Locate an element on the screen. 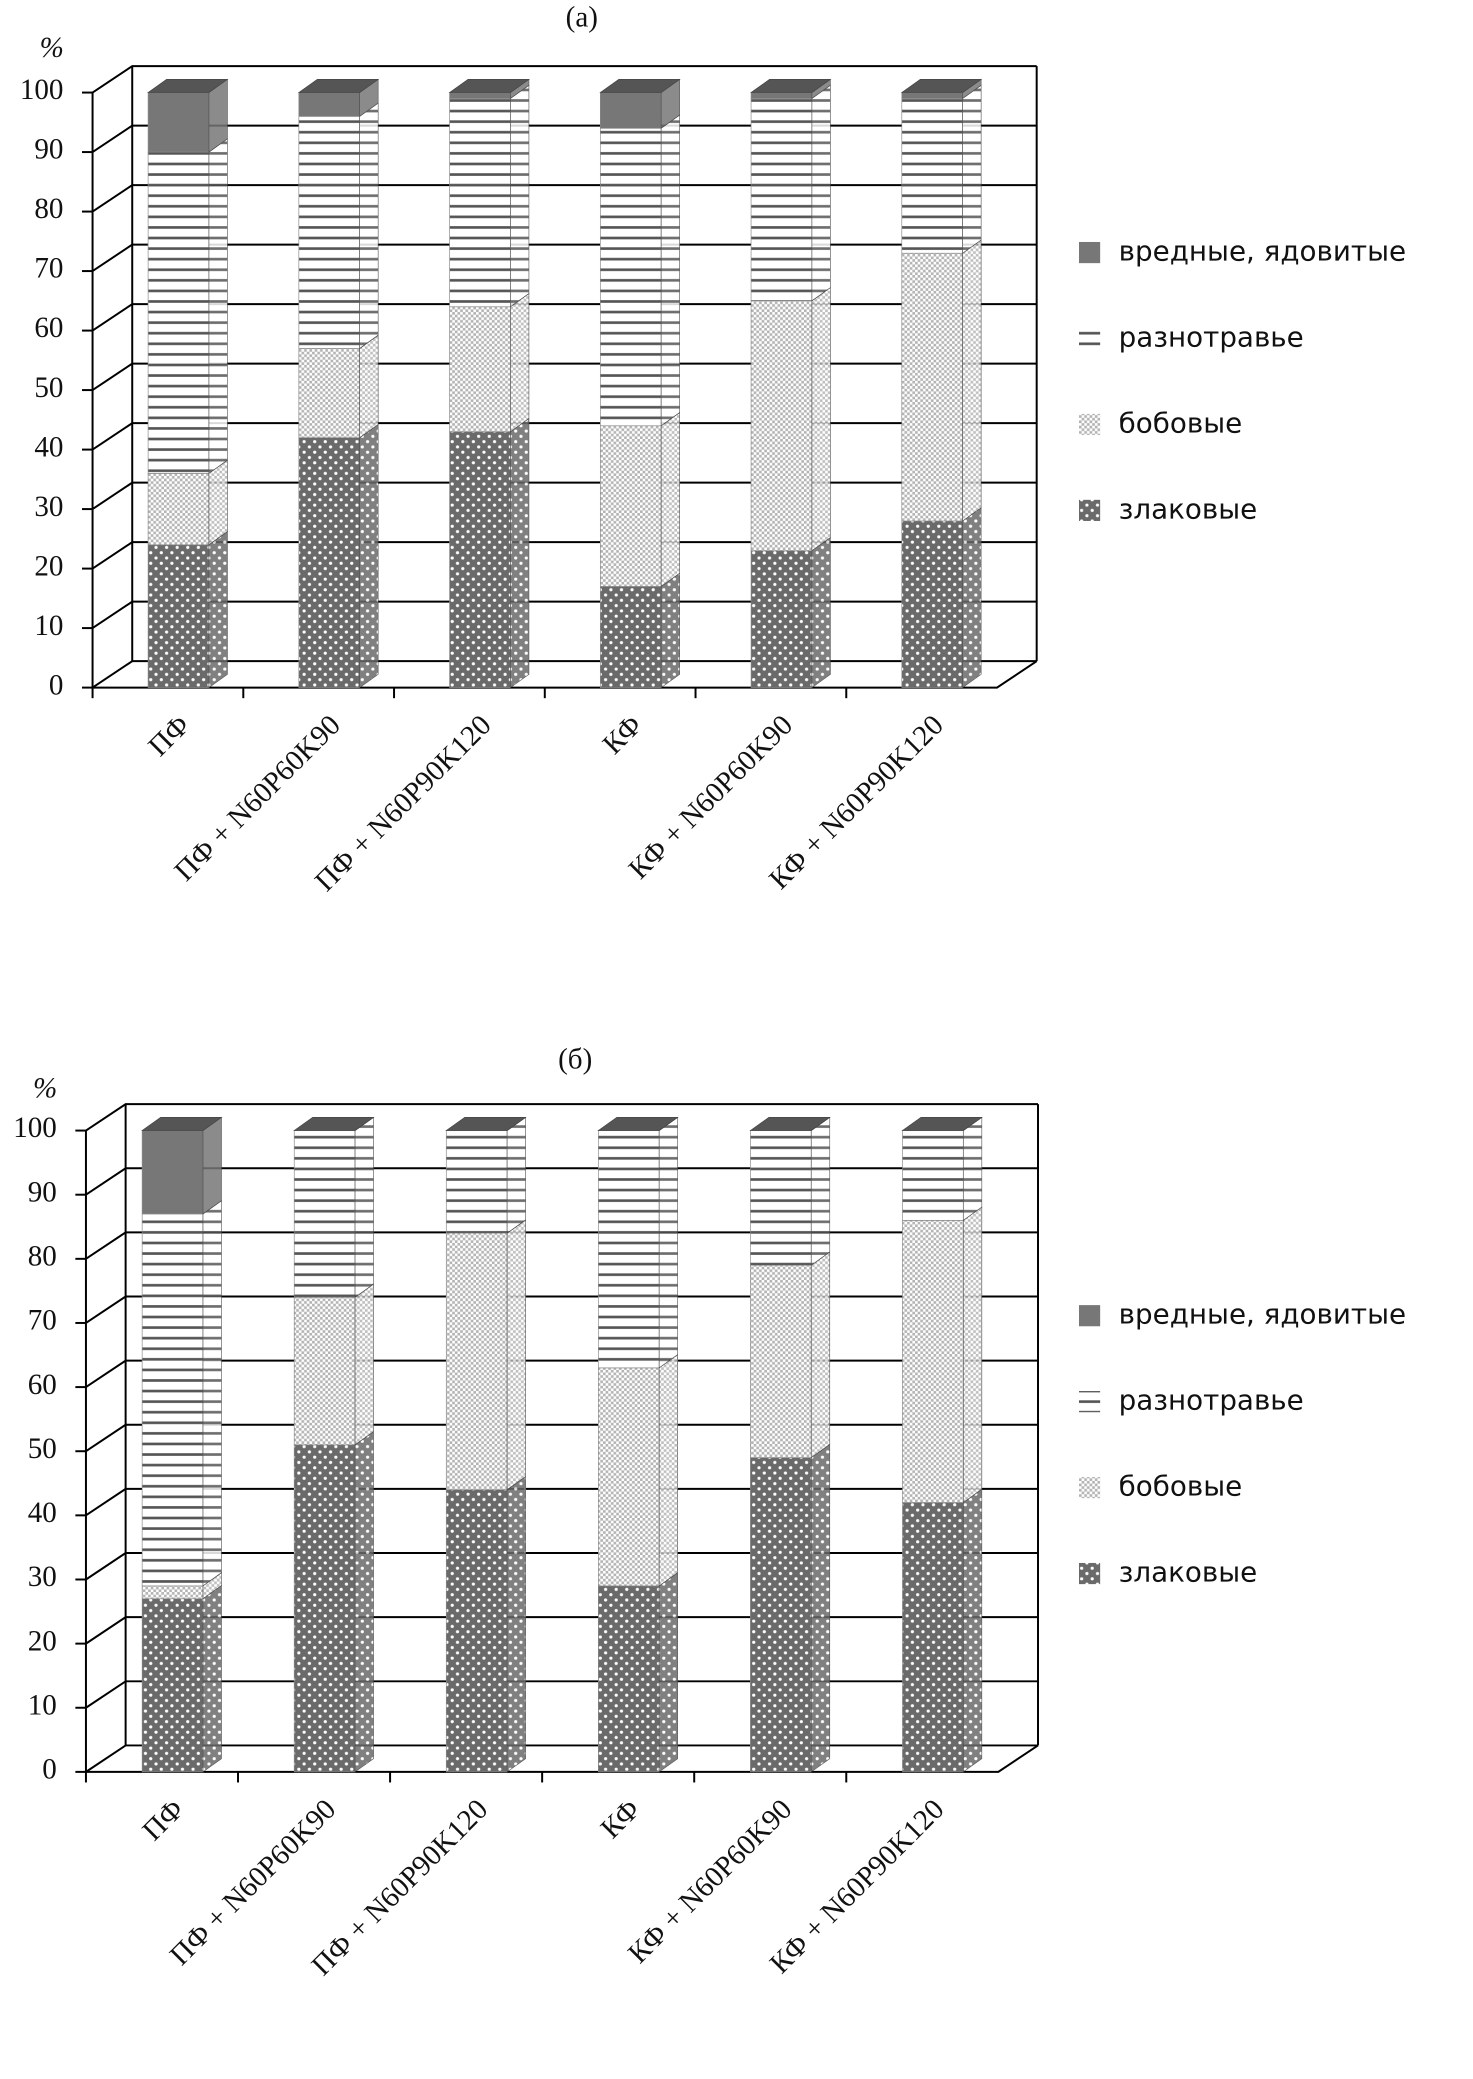  y-tick-label: 50 is located at coordinates (42, 1449).